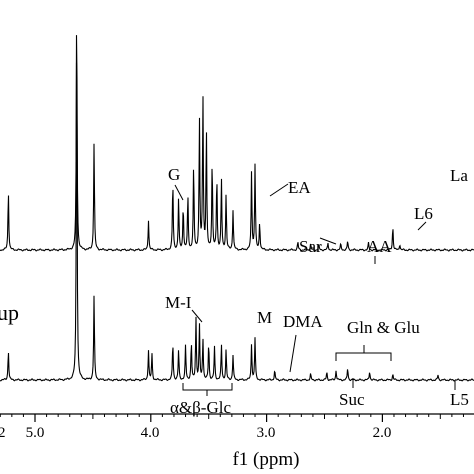  What do you see at coordinates (382, 433) in the screenshot?
I see `x-tick-label-2-0: 2.0` at bounding box center [382, 433].